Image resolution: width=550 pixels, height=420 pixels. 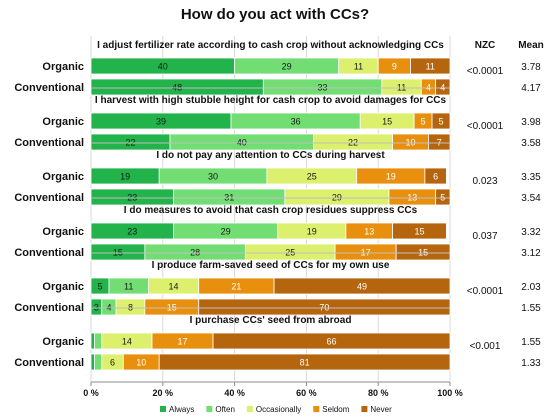 I want to click on legend-label: Never, so click(x=381, y=409).